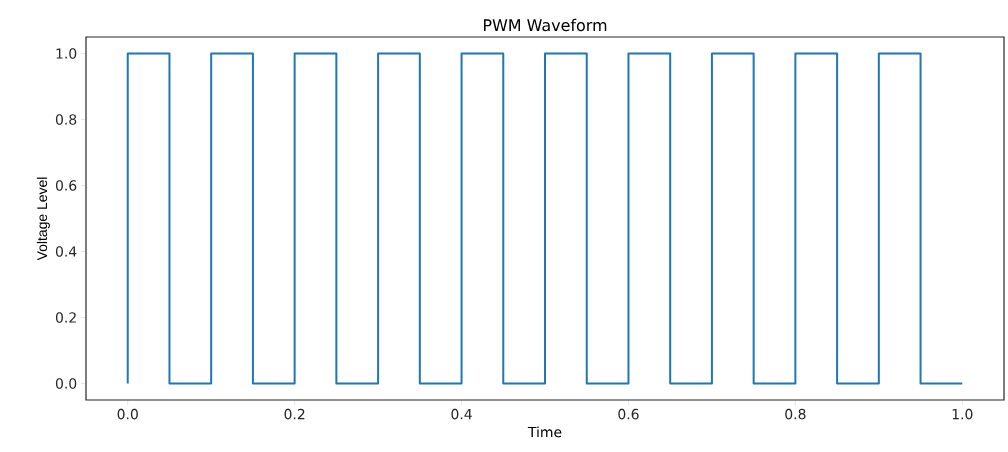  Describe the element at coordinates (66, 251) in the screenshot. I see `y-tick-label: 0.4` at that location.